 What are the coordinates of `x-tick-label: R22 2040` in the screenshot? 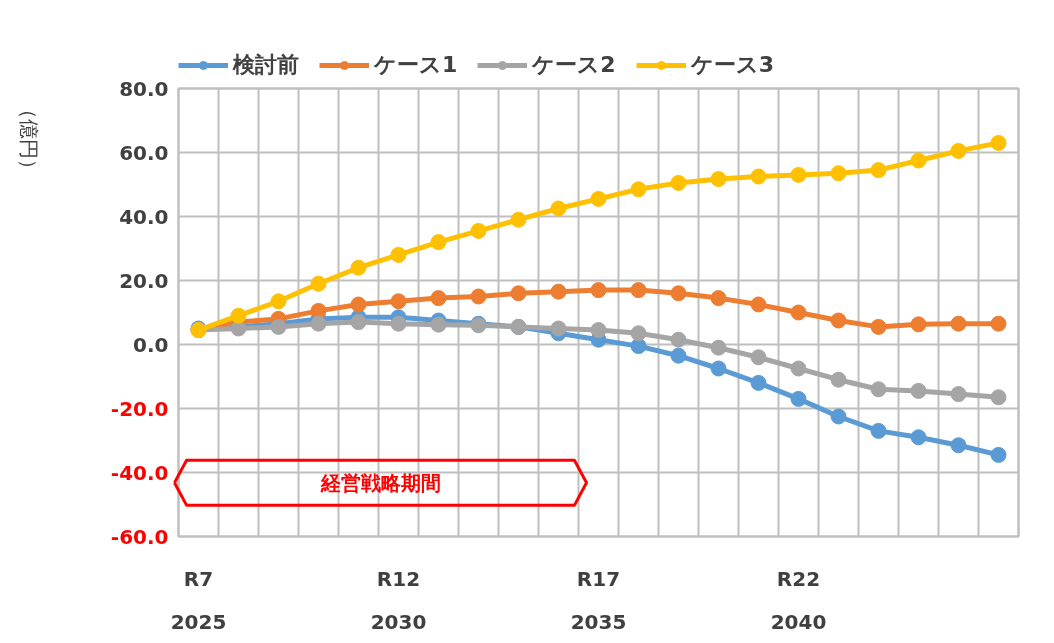 It's located at (798, 600).